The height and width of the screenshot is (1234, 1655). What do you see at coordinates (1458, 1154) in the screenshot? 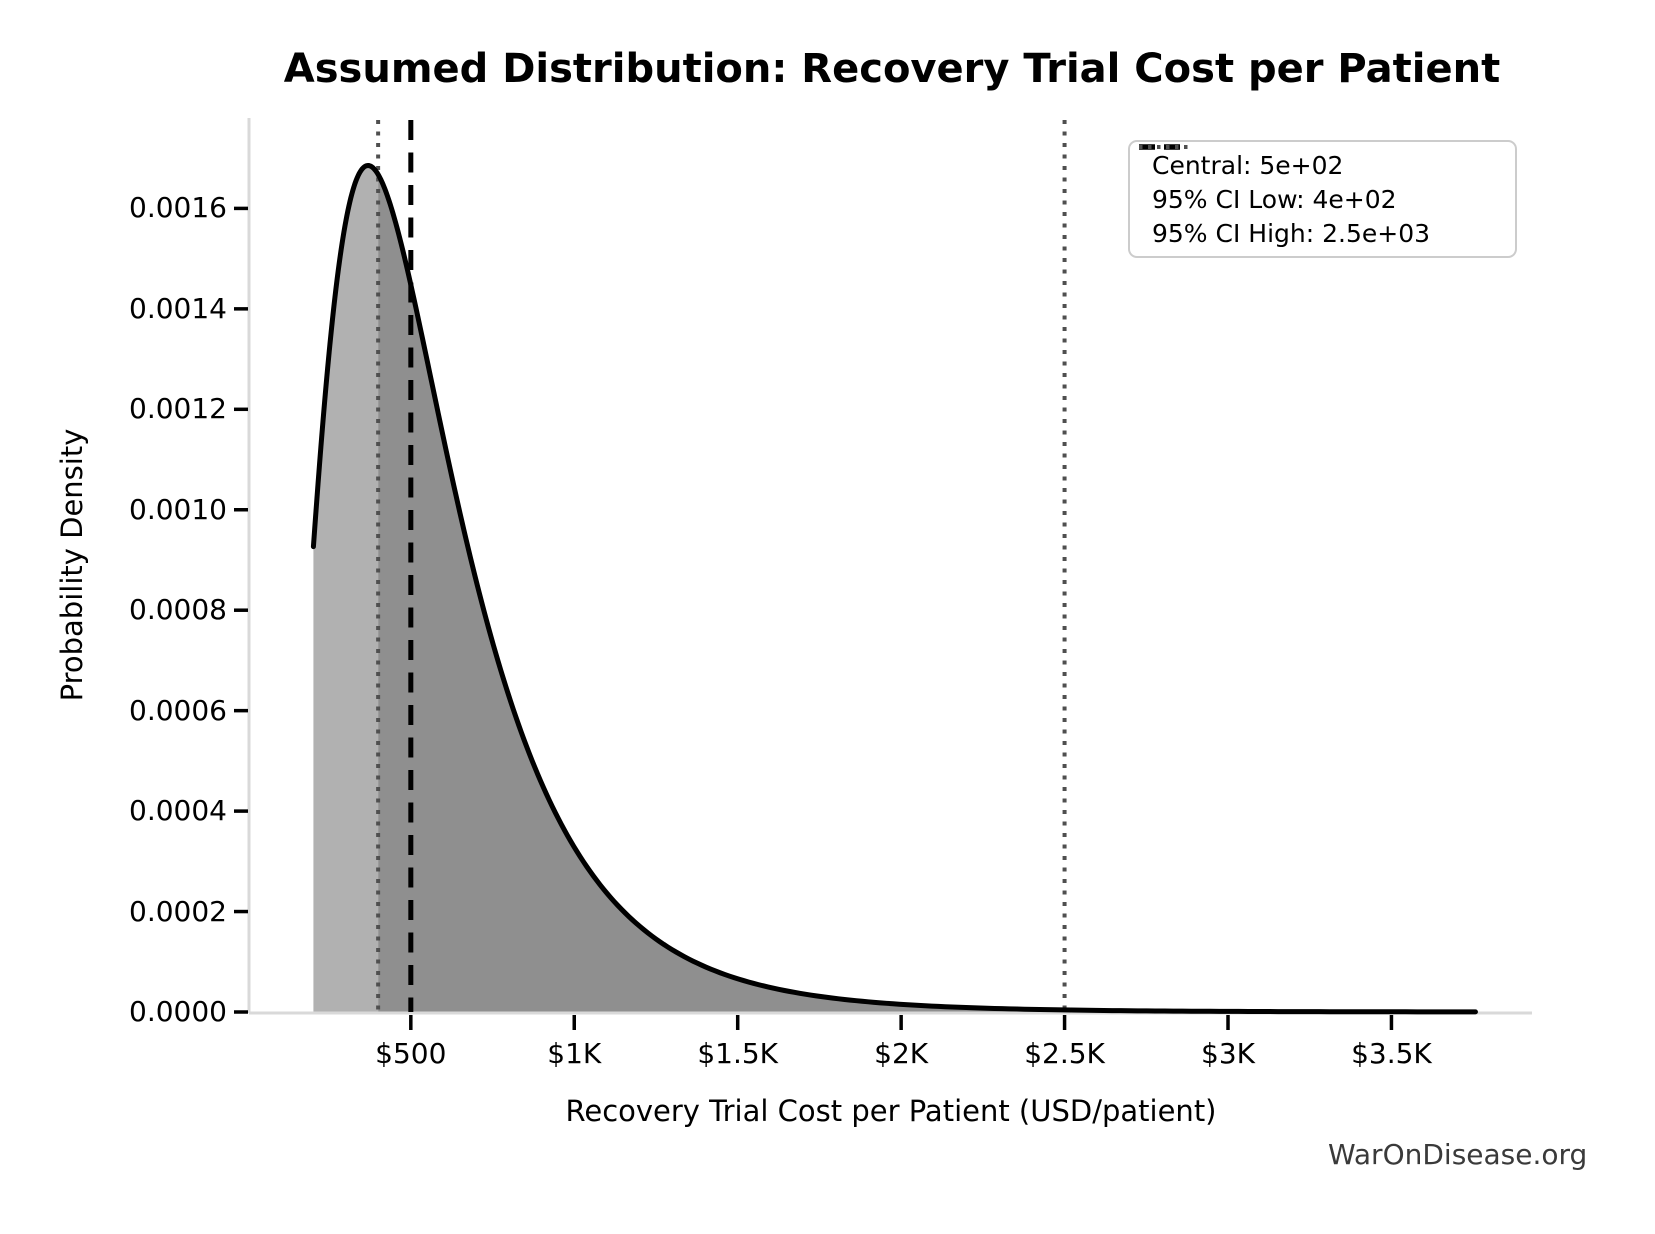
I see `watermark: WarOnDisease.org` at bounding box center [1458, 1154].